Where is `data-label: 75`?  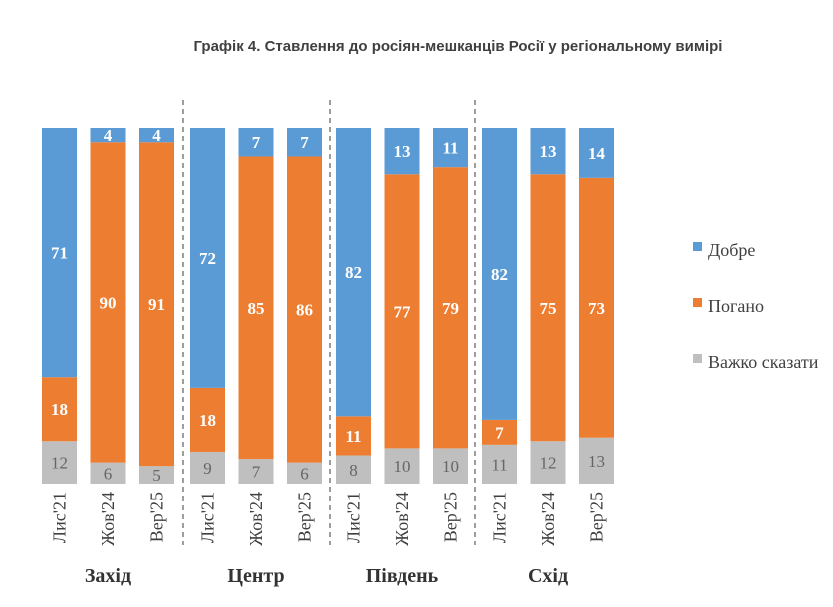 data-label: 75 is located at coordinates (548, 308).